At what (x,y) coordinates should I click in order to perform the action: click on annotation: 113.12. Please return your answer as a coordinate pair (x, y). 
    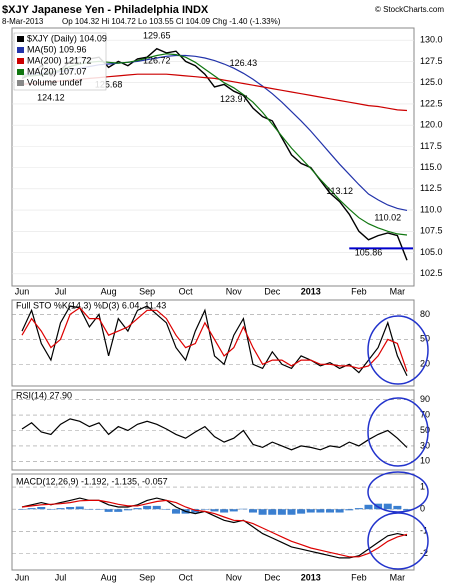
    Looking at the image, I should click on (339, 191).